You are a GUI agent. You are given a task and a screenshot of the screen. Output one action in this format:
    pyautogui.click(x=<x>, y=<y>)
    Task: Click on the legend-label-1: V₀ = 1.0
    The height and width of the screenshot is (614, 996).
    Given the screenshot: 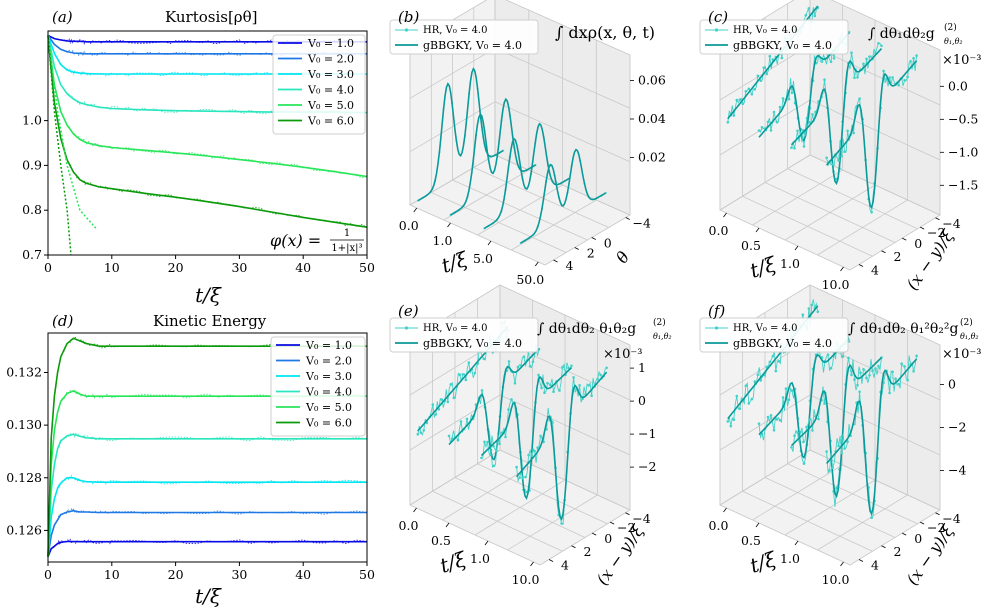 What is the action you would take?
    pyautogui.click(x=328, y=345)
    